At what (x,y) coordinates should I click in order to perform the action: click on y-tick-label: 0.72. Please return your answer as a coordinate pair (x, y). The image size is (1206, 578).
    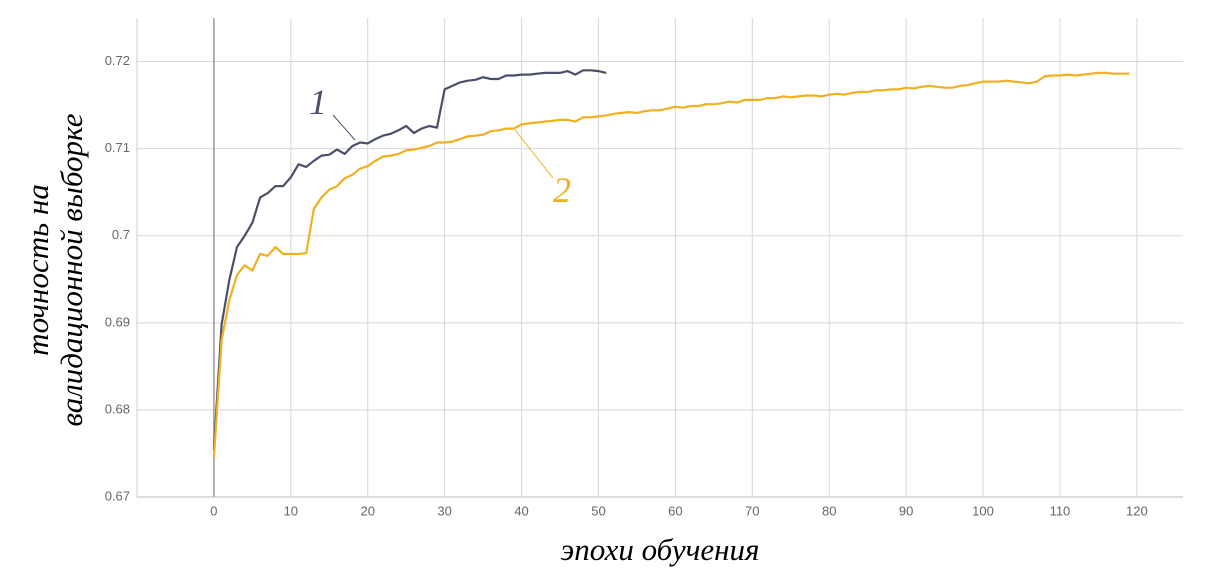
    Looking at the image, I should click on (117, 60).